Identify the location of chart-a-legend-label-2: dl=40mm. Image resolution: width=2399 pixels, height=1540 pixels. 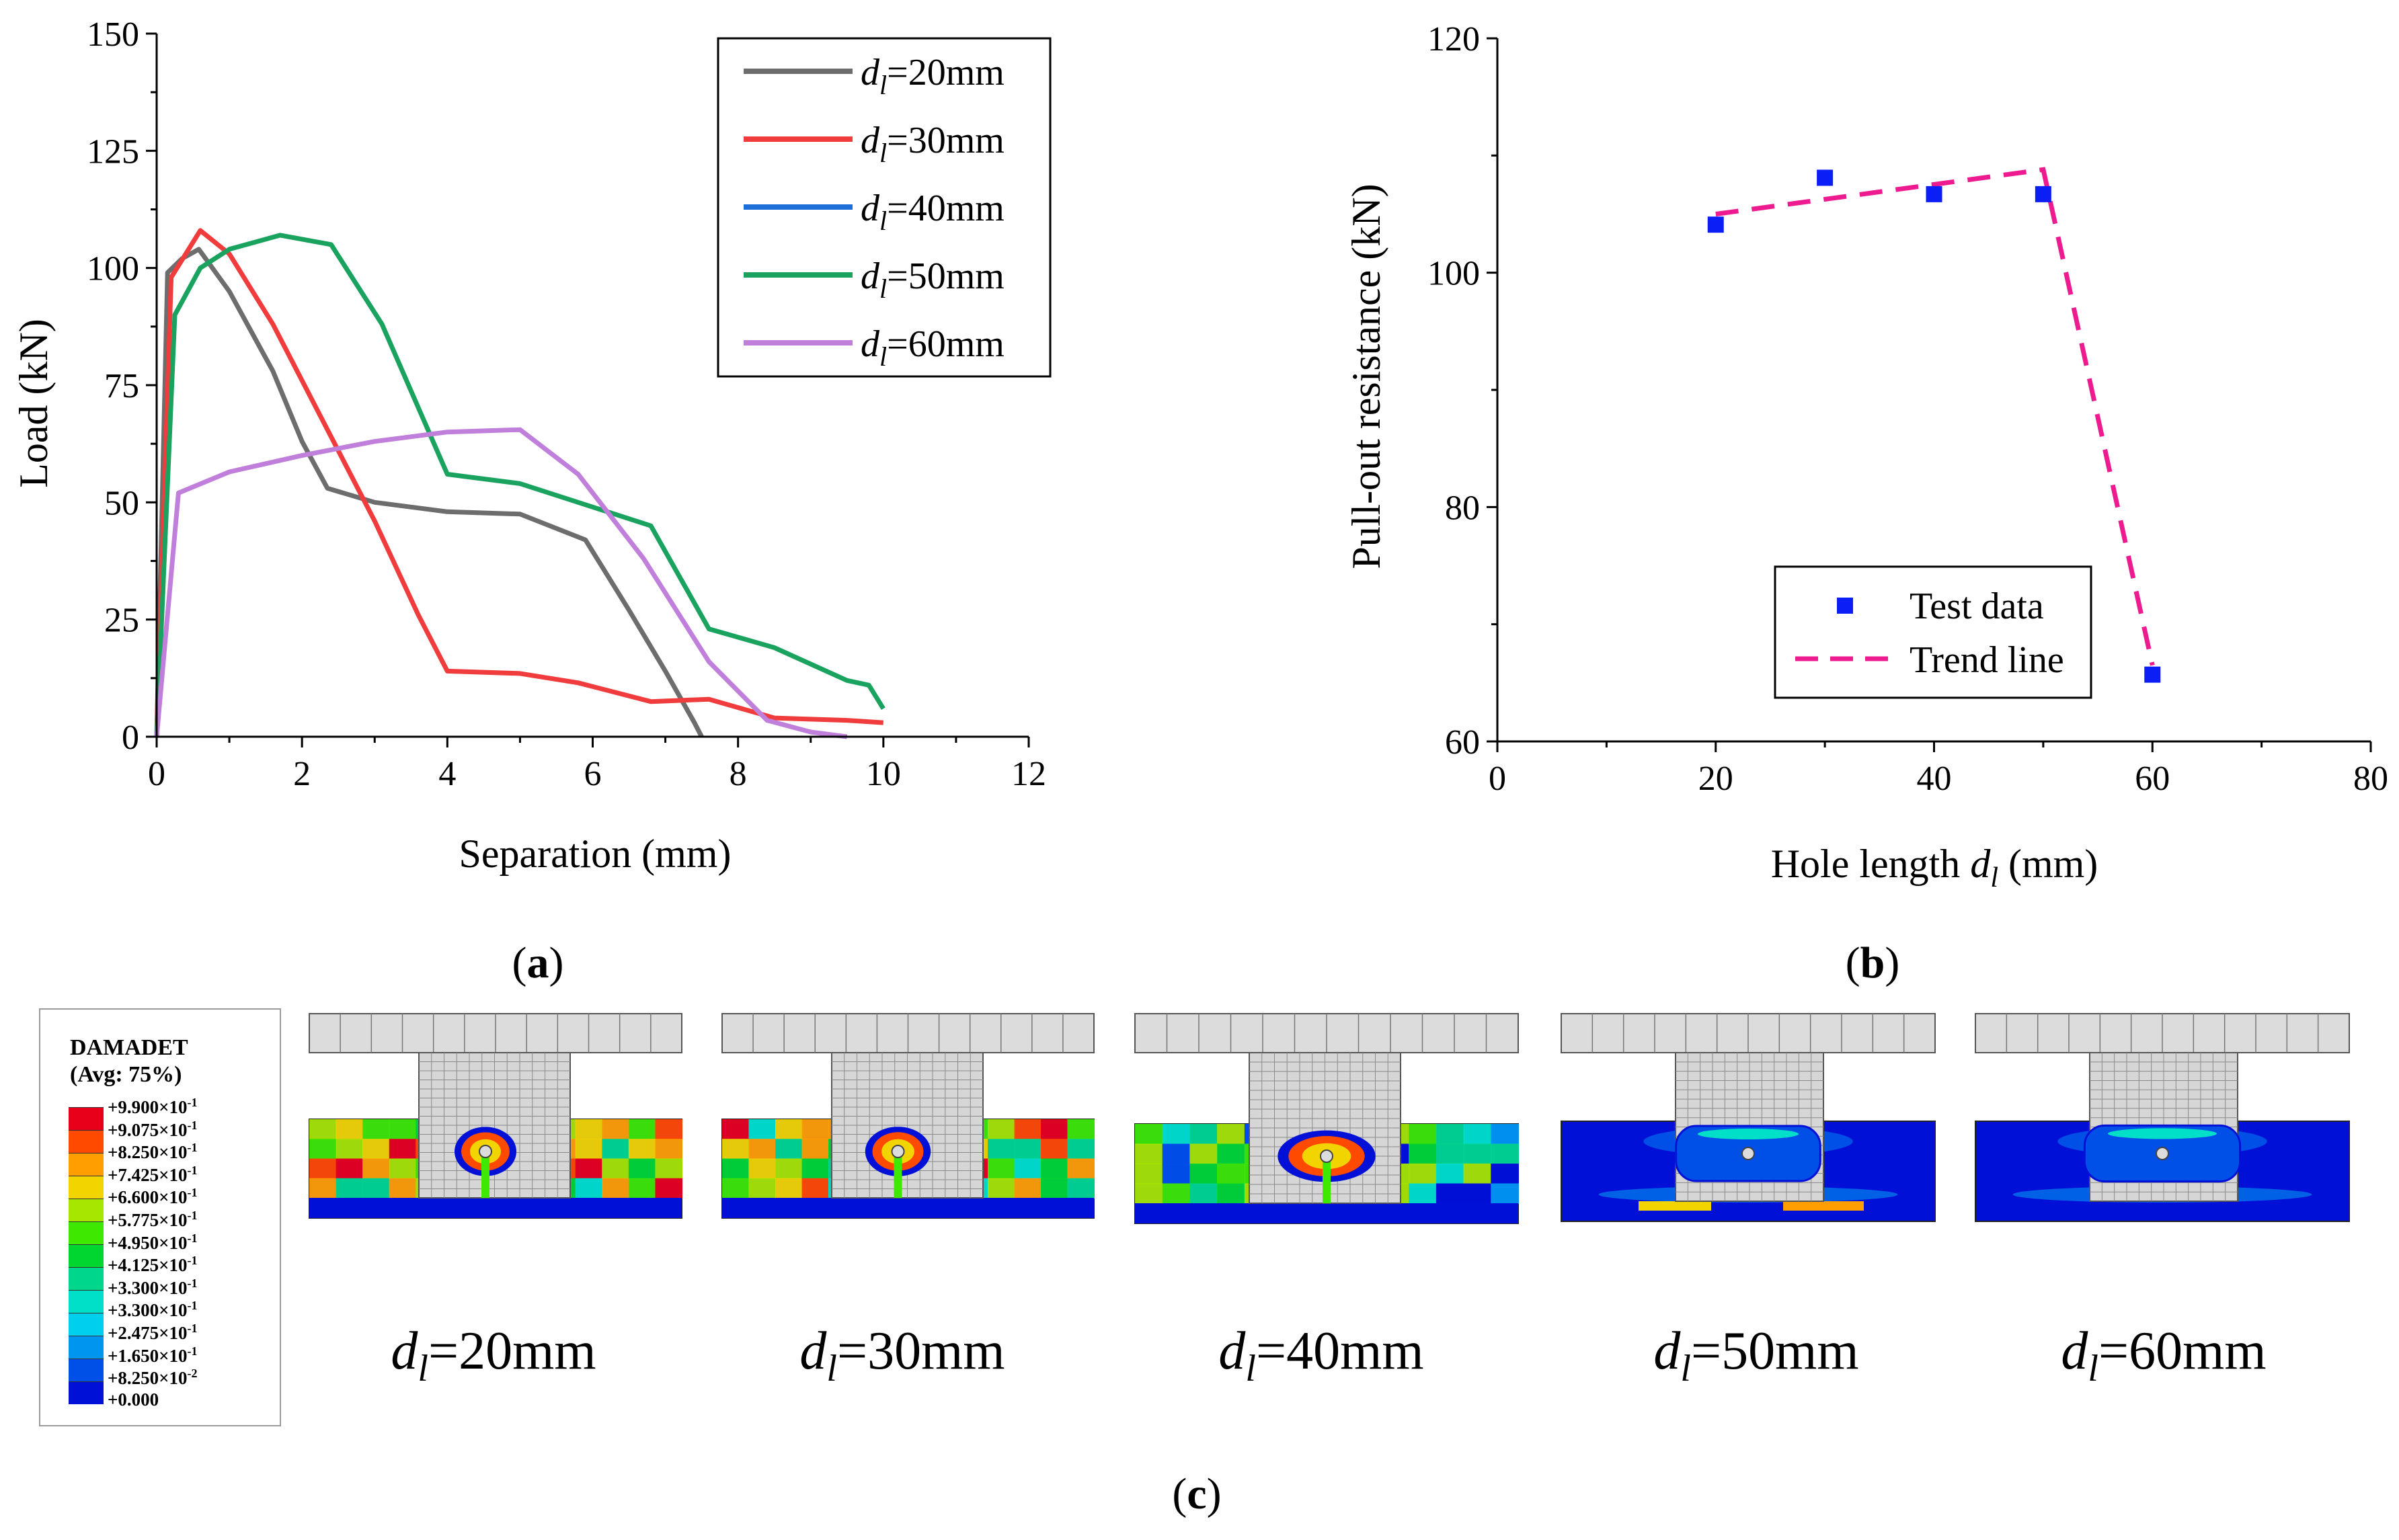
(933, 212).